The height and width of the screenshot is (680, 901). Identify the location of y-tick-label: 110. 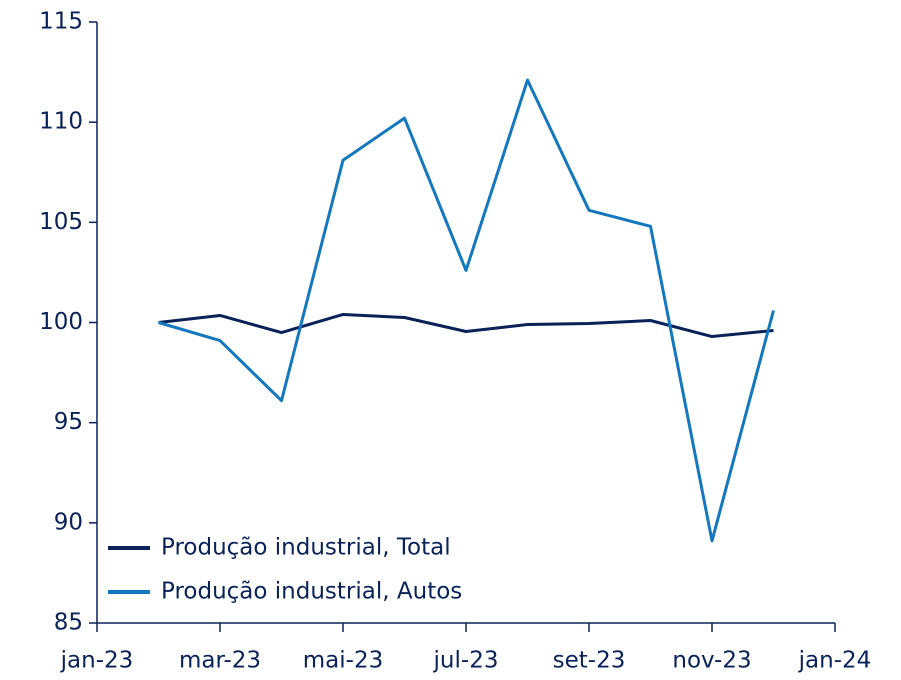
(61, 122).